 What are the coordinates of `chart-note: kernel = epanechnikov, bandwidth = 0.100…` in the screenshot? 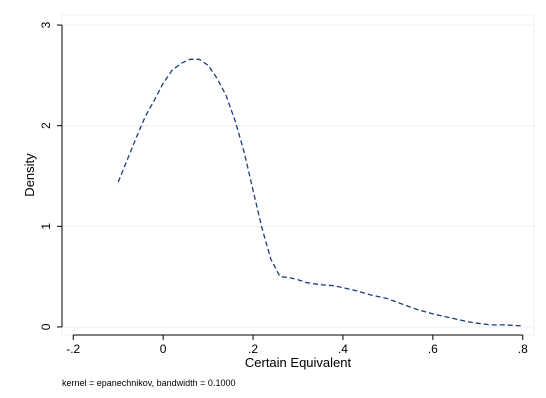 It's located at (148, 383).